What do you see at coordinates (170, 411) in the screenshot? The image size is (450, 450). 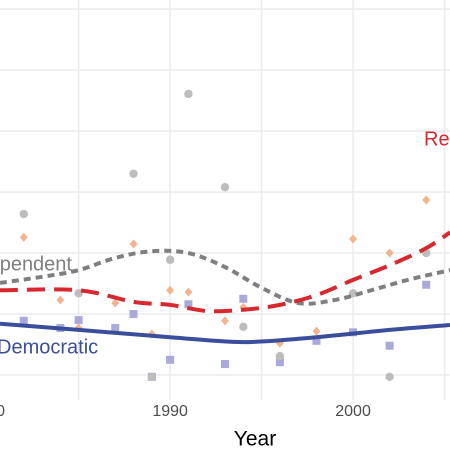 I see `x-tick-label: 1990` at bounding box center [170, 411].